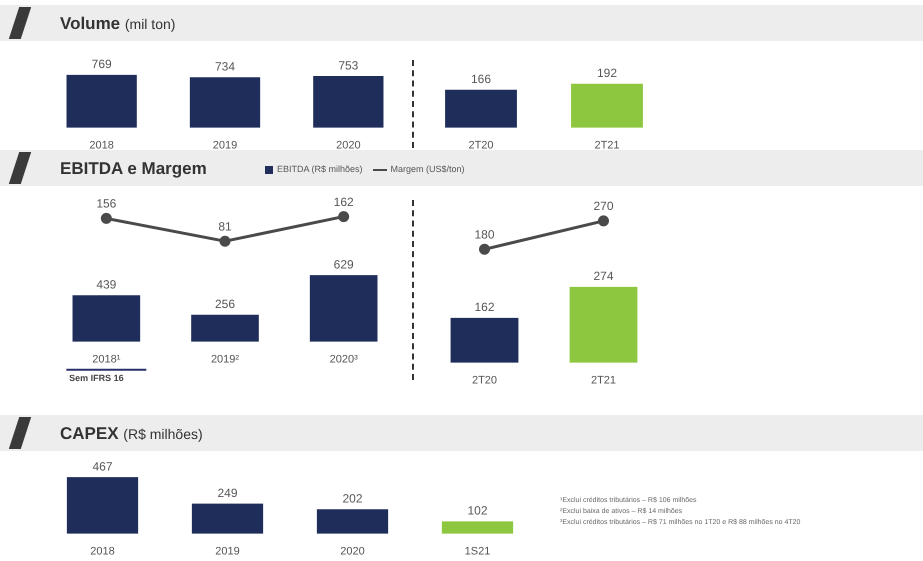 The image size is (923, 561). I want to click on x-tick-label: 2018¹, so click(106, 359).